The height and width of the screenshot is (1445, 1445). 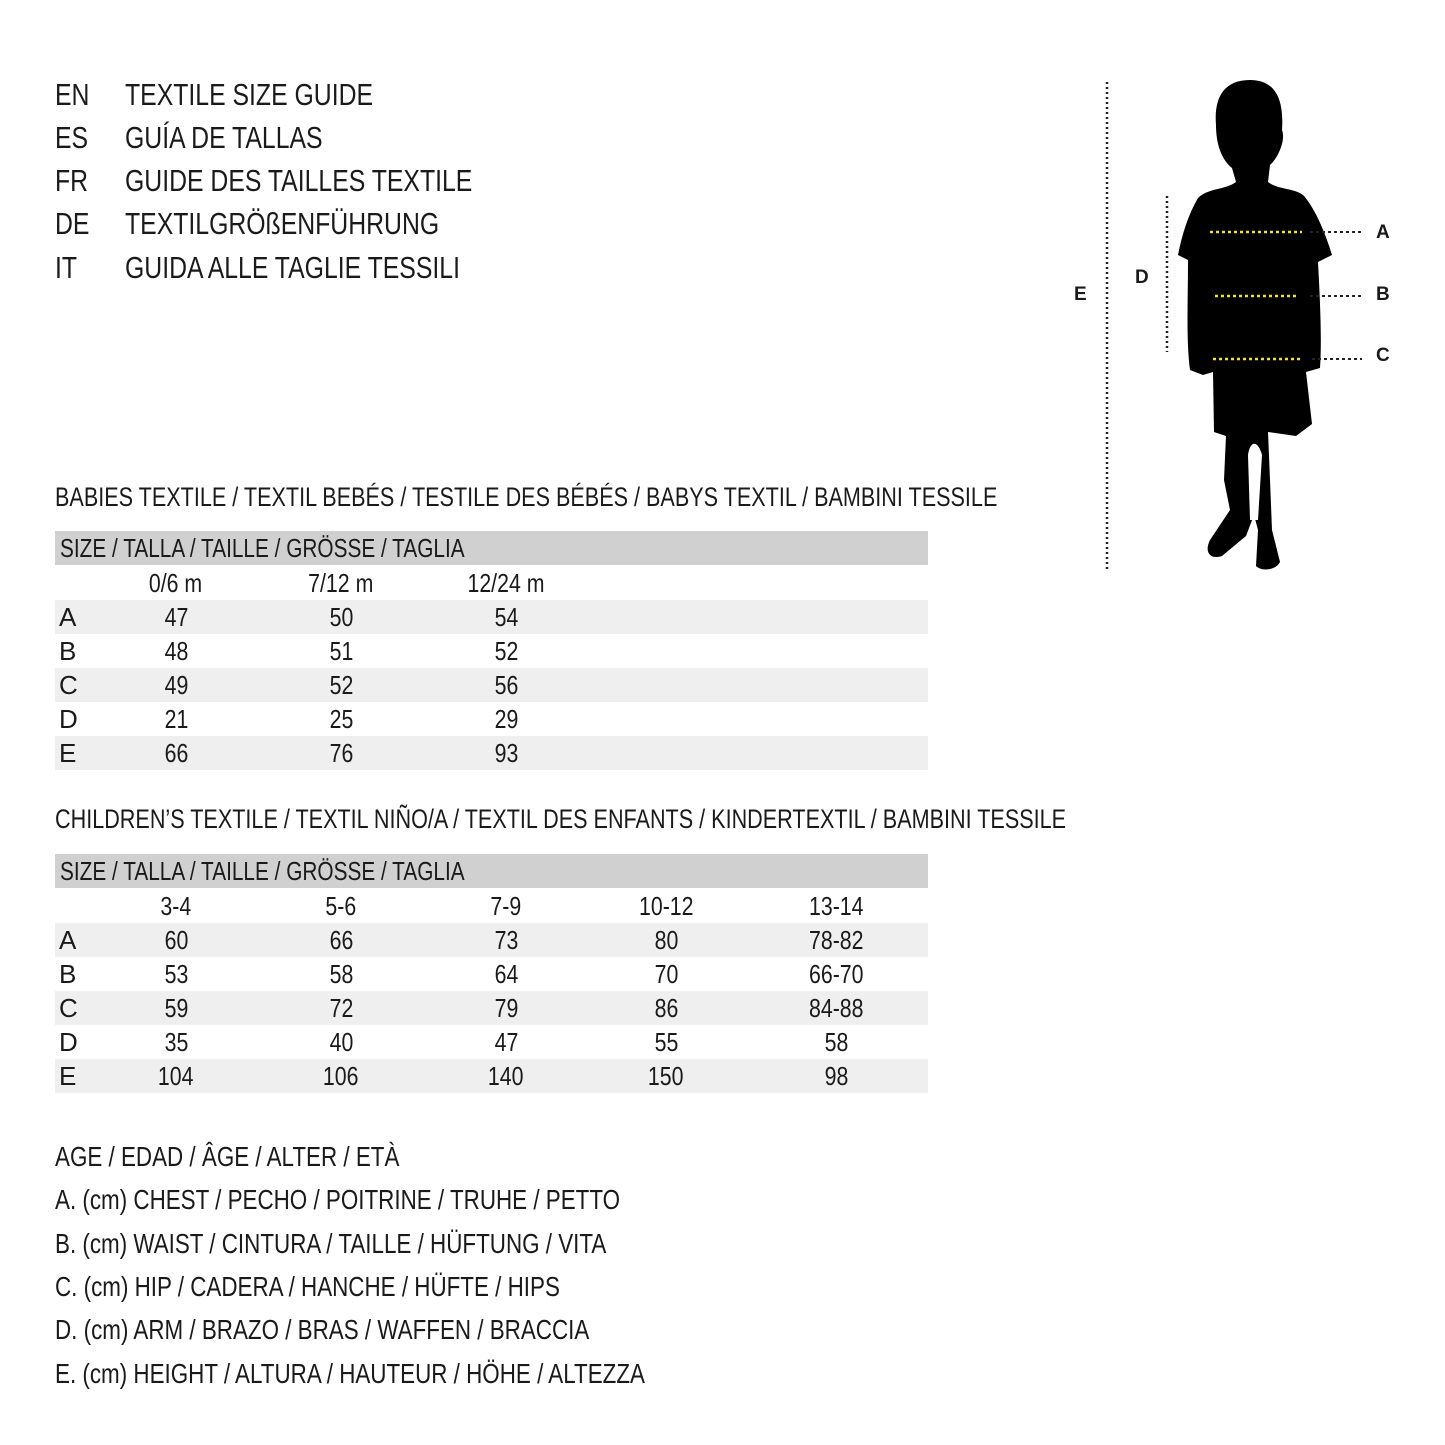 I want to click on cell-text: 104, so click(x=176, y=1076).